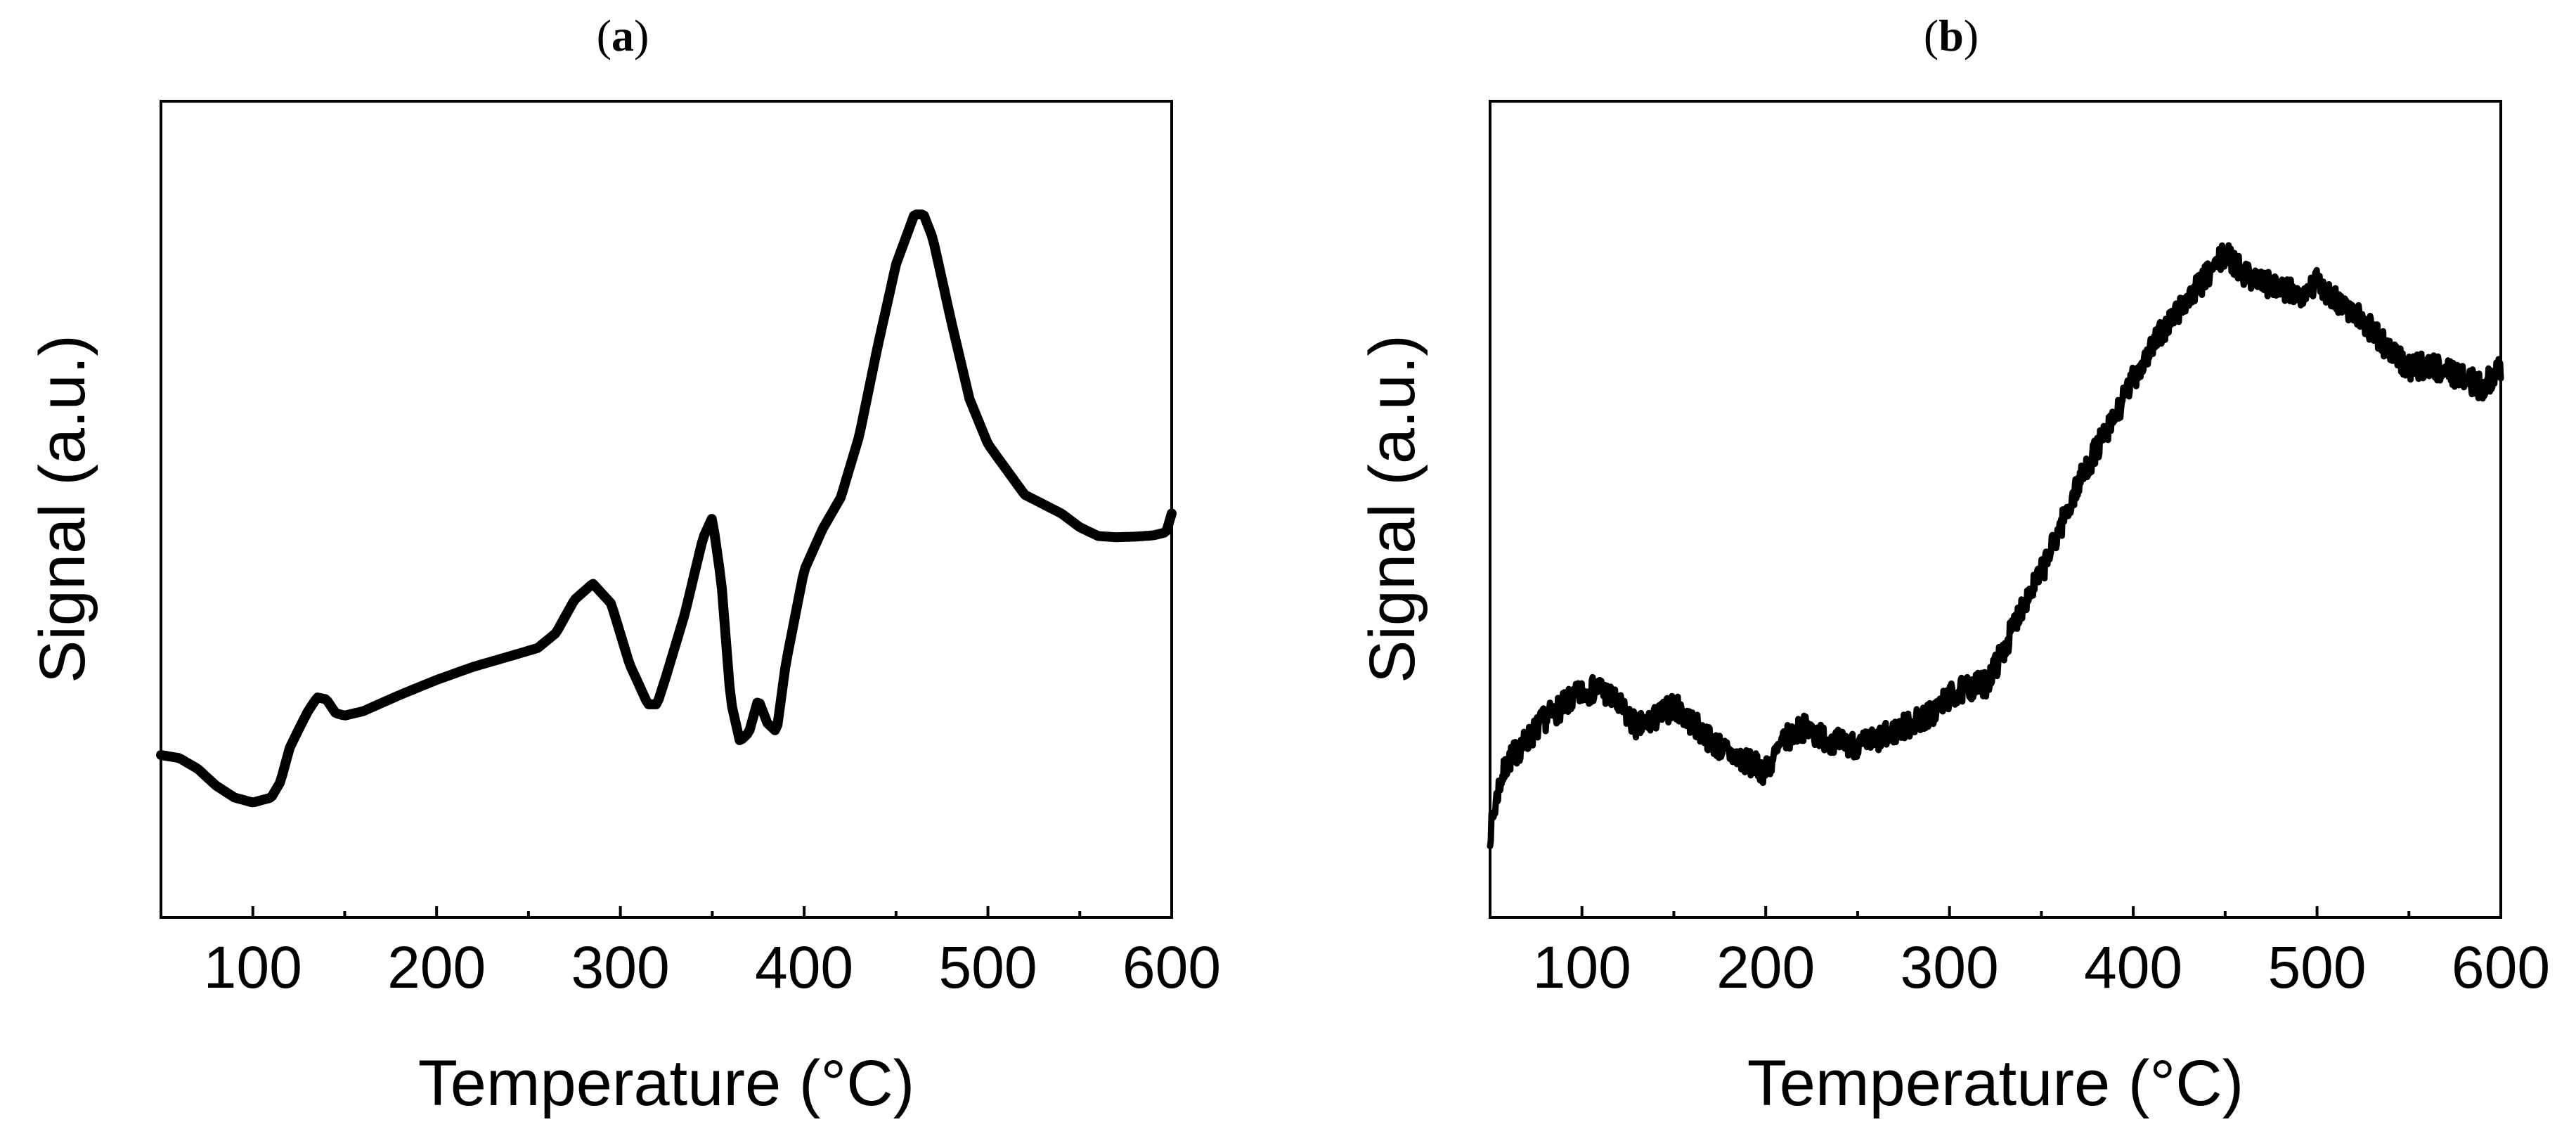 The image size is (2576, 1148). Describe the element at coordinates (2501, 967) in the screenshot. I see `panel-b-x-tick-label-600: 600` at that location.